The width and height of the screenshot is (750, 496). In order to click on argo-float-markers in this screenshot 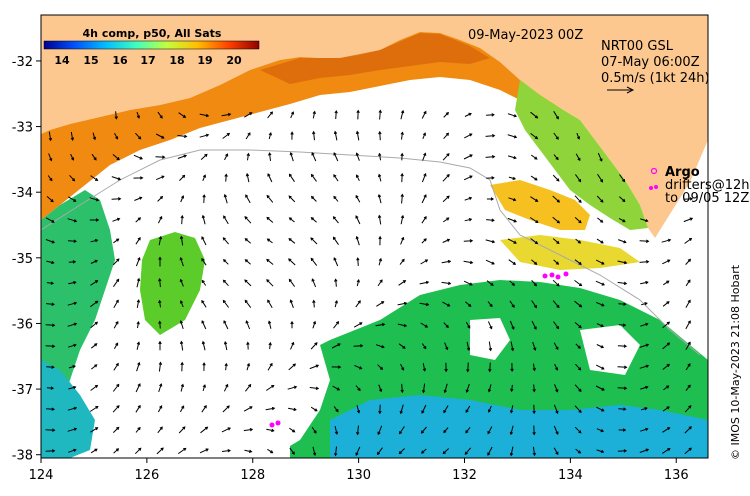, I will do `click(419, 349)`.